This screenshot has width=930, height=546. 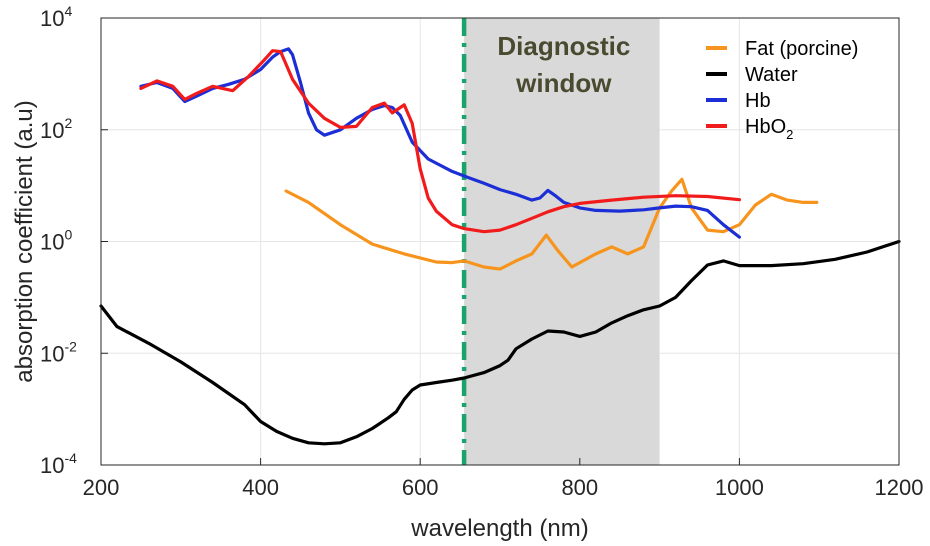 I want to click on y-tick-label: 10⁻⁴, so click(x=58, y=464).